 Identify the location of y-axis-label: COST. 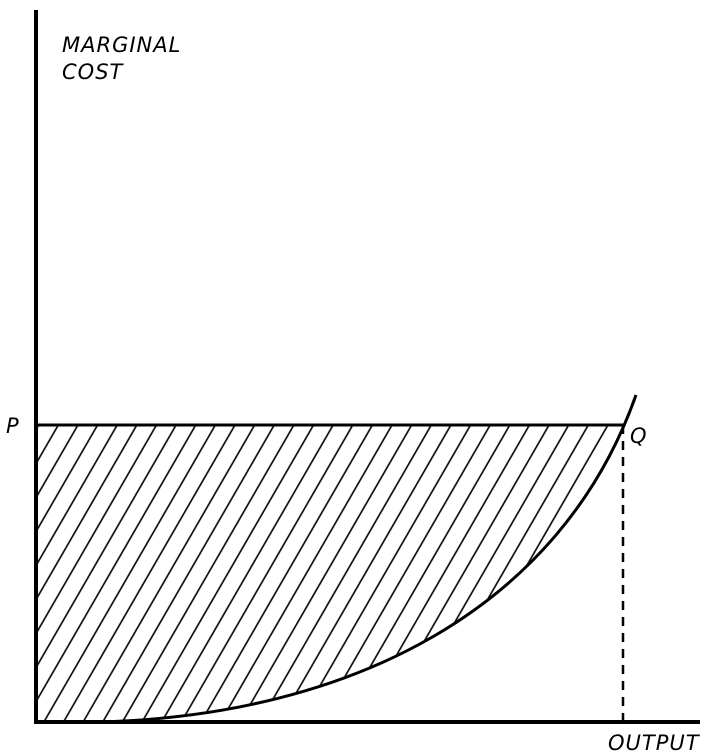
(93, 72).